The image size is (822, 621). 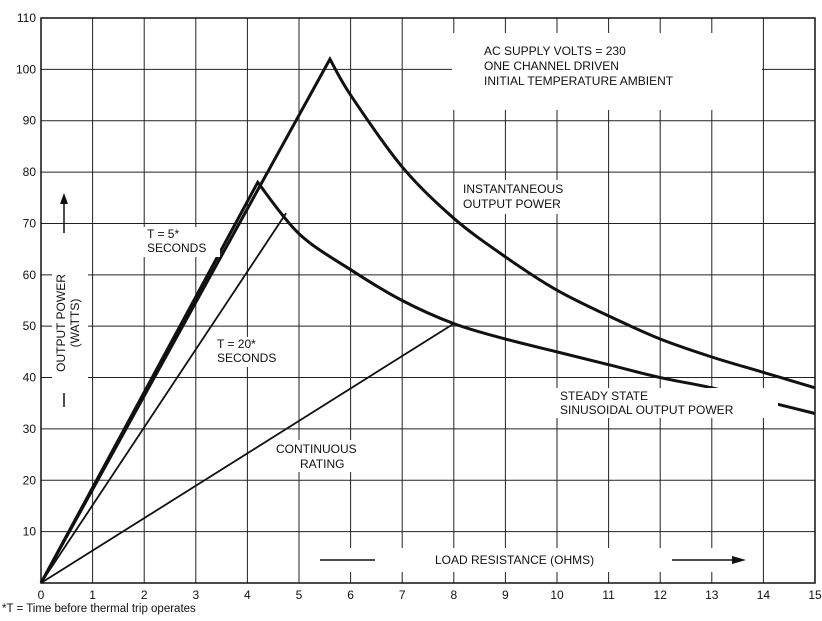 What do you see at coordinates (163, 234) in the screenshot?
I see `t5-label-line1: T = 5*` at bounding box center [163, 234].